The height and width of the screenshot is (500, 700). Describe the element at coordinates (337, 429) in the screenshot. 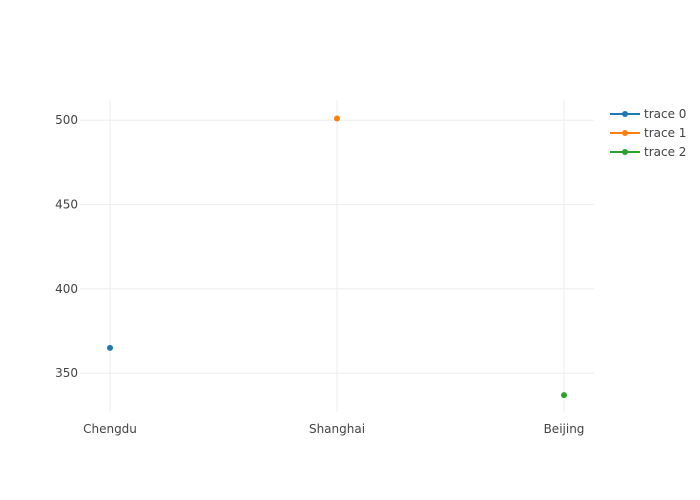

I see `x-tick-label: Shanghai` at that location.